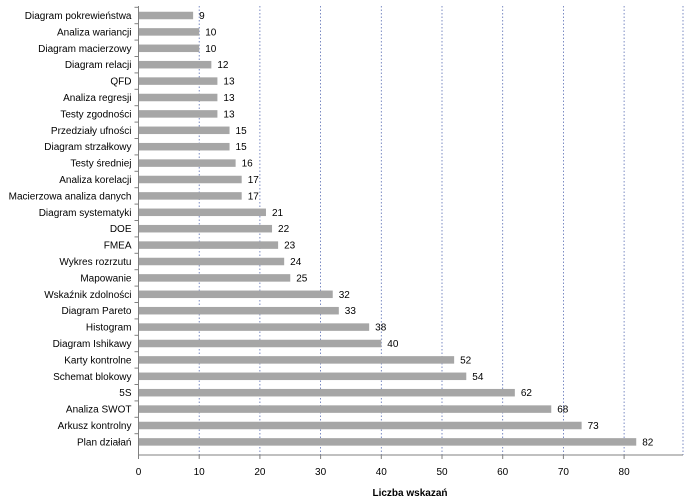  Describe the element at coordinates (382, 472) in the screenshot. I see `x-tick-label: 40` at that location.